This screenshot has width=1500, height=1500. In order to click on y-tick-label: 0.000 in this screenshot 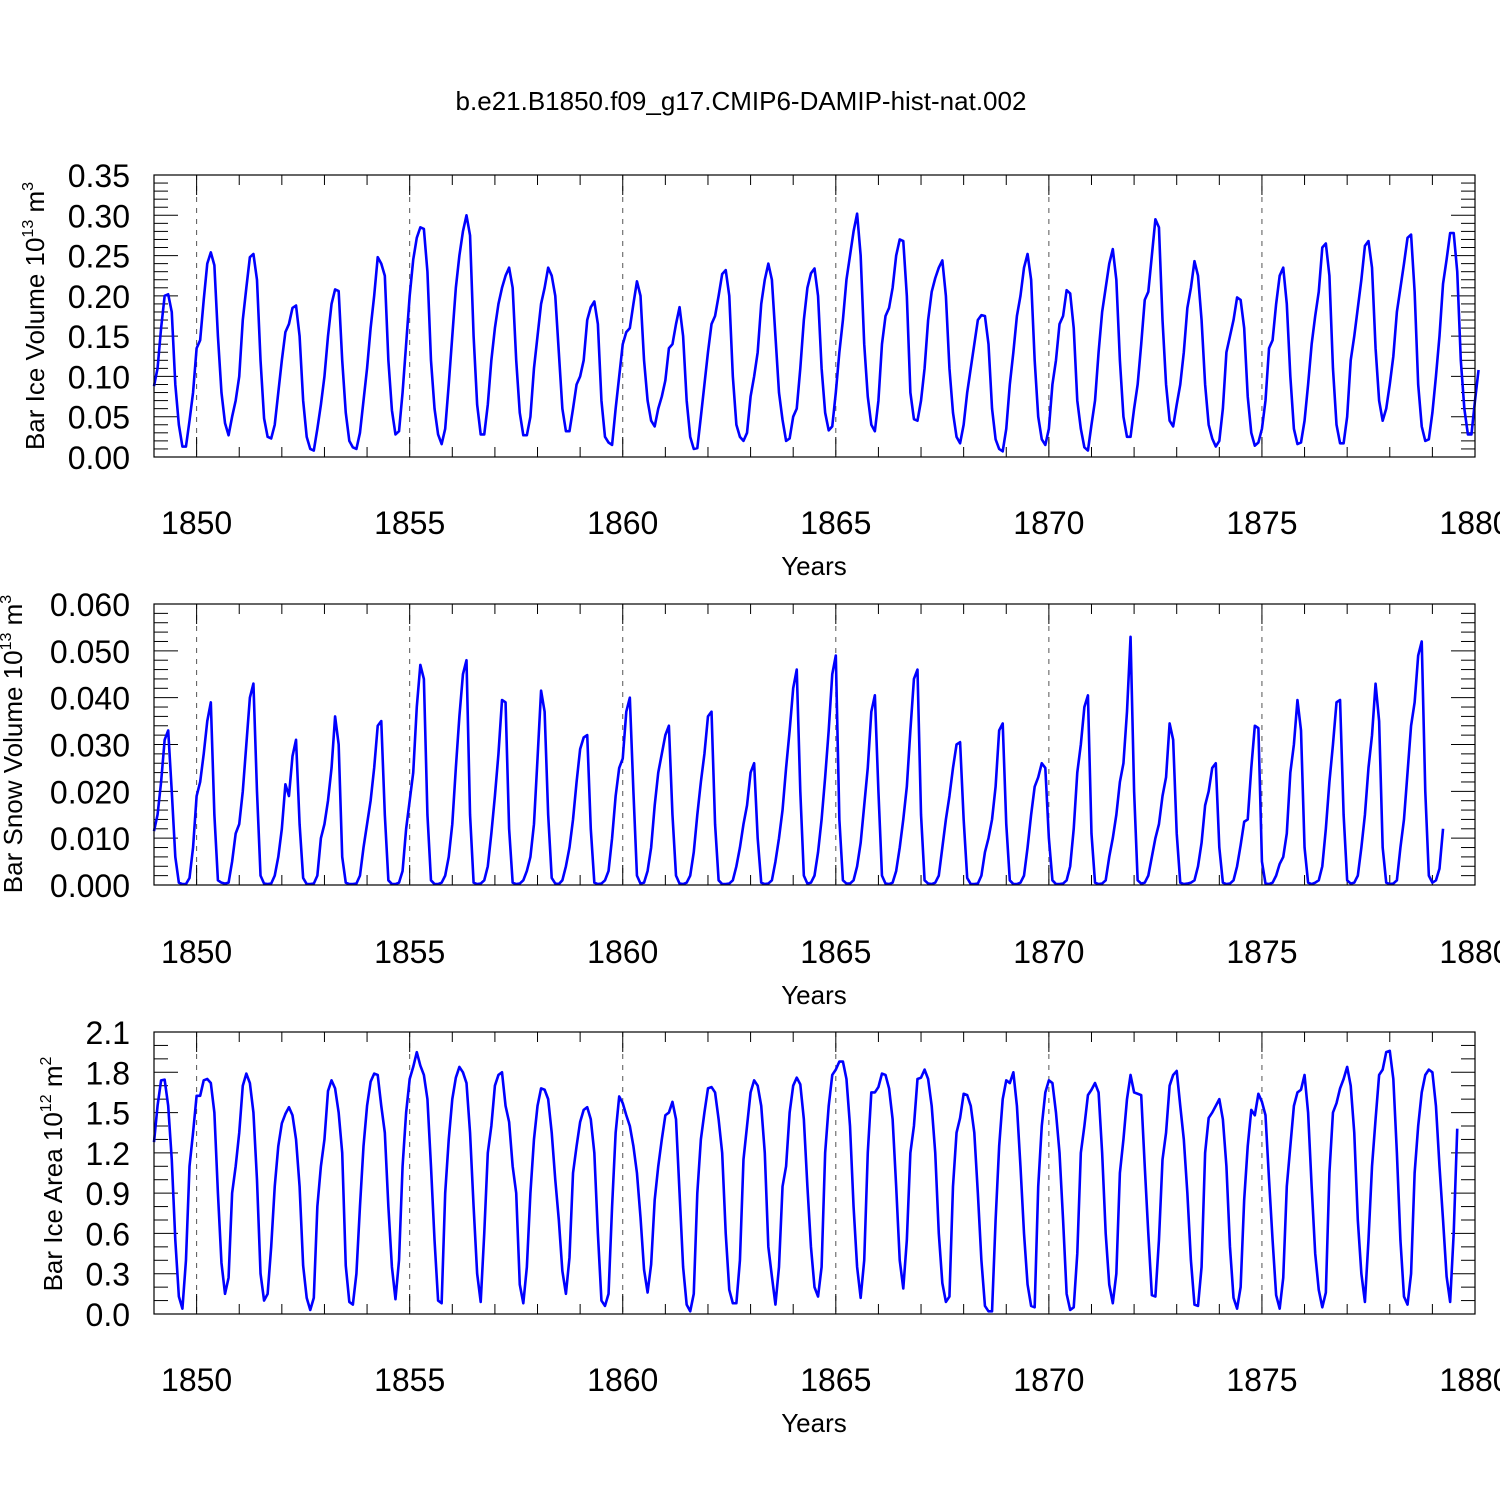, I will do `click(90, 886)`.